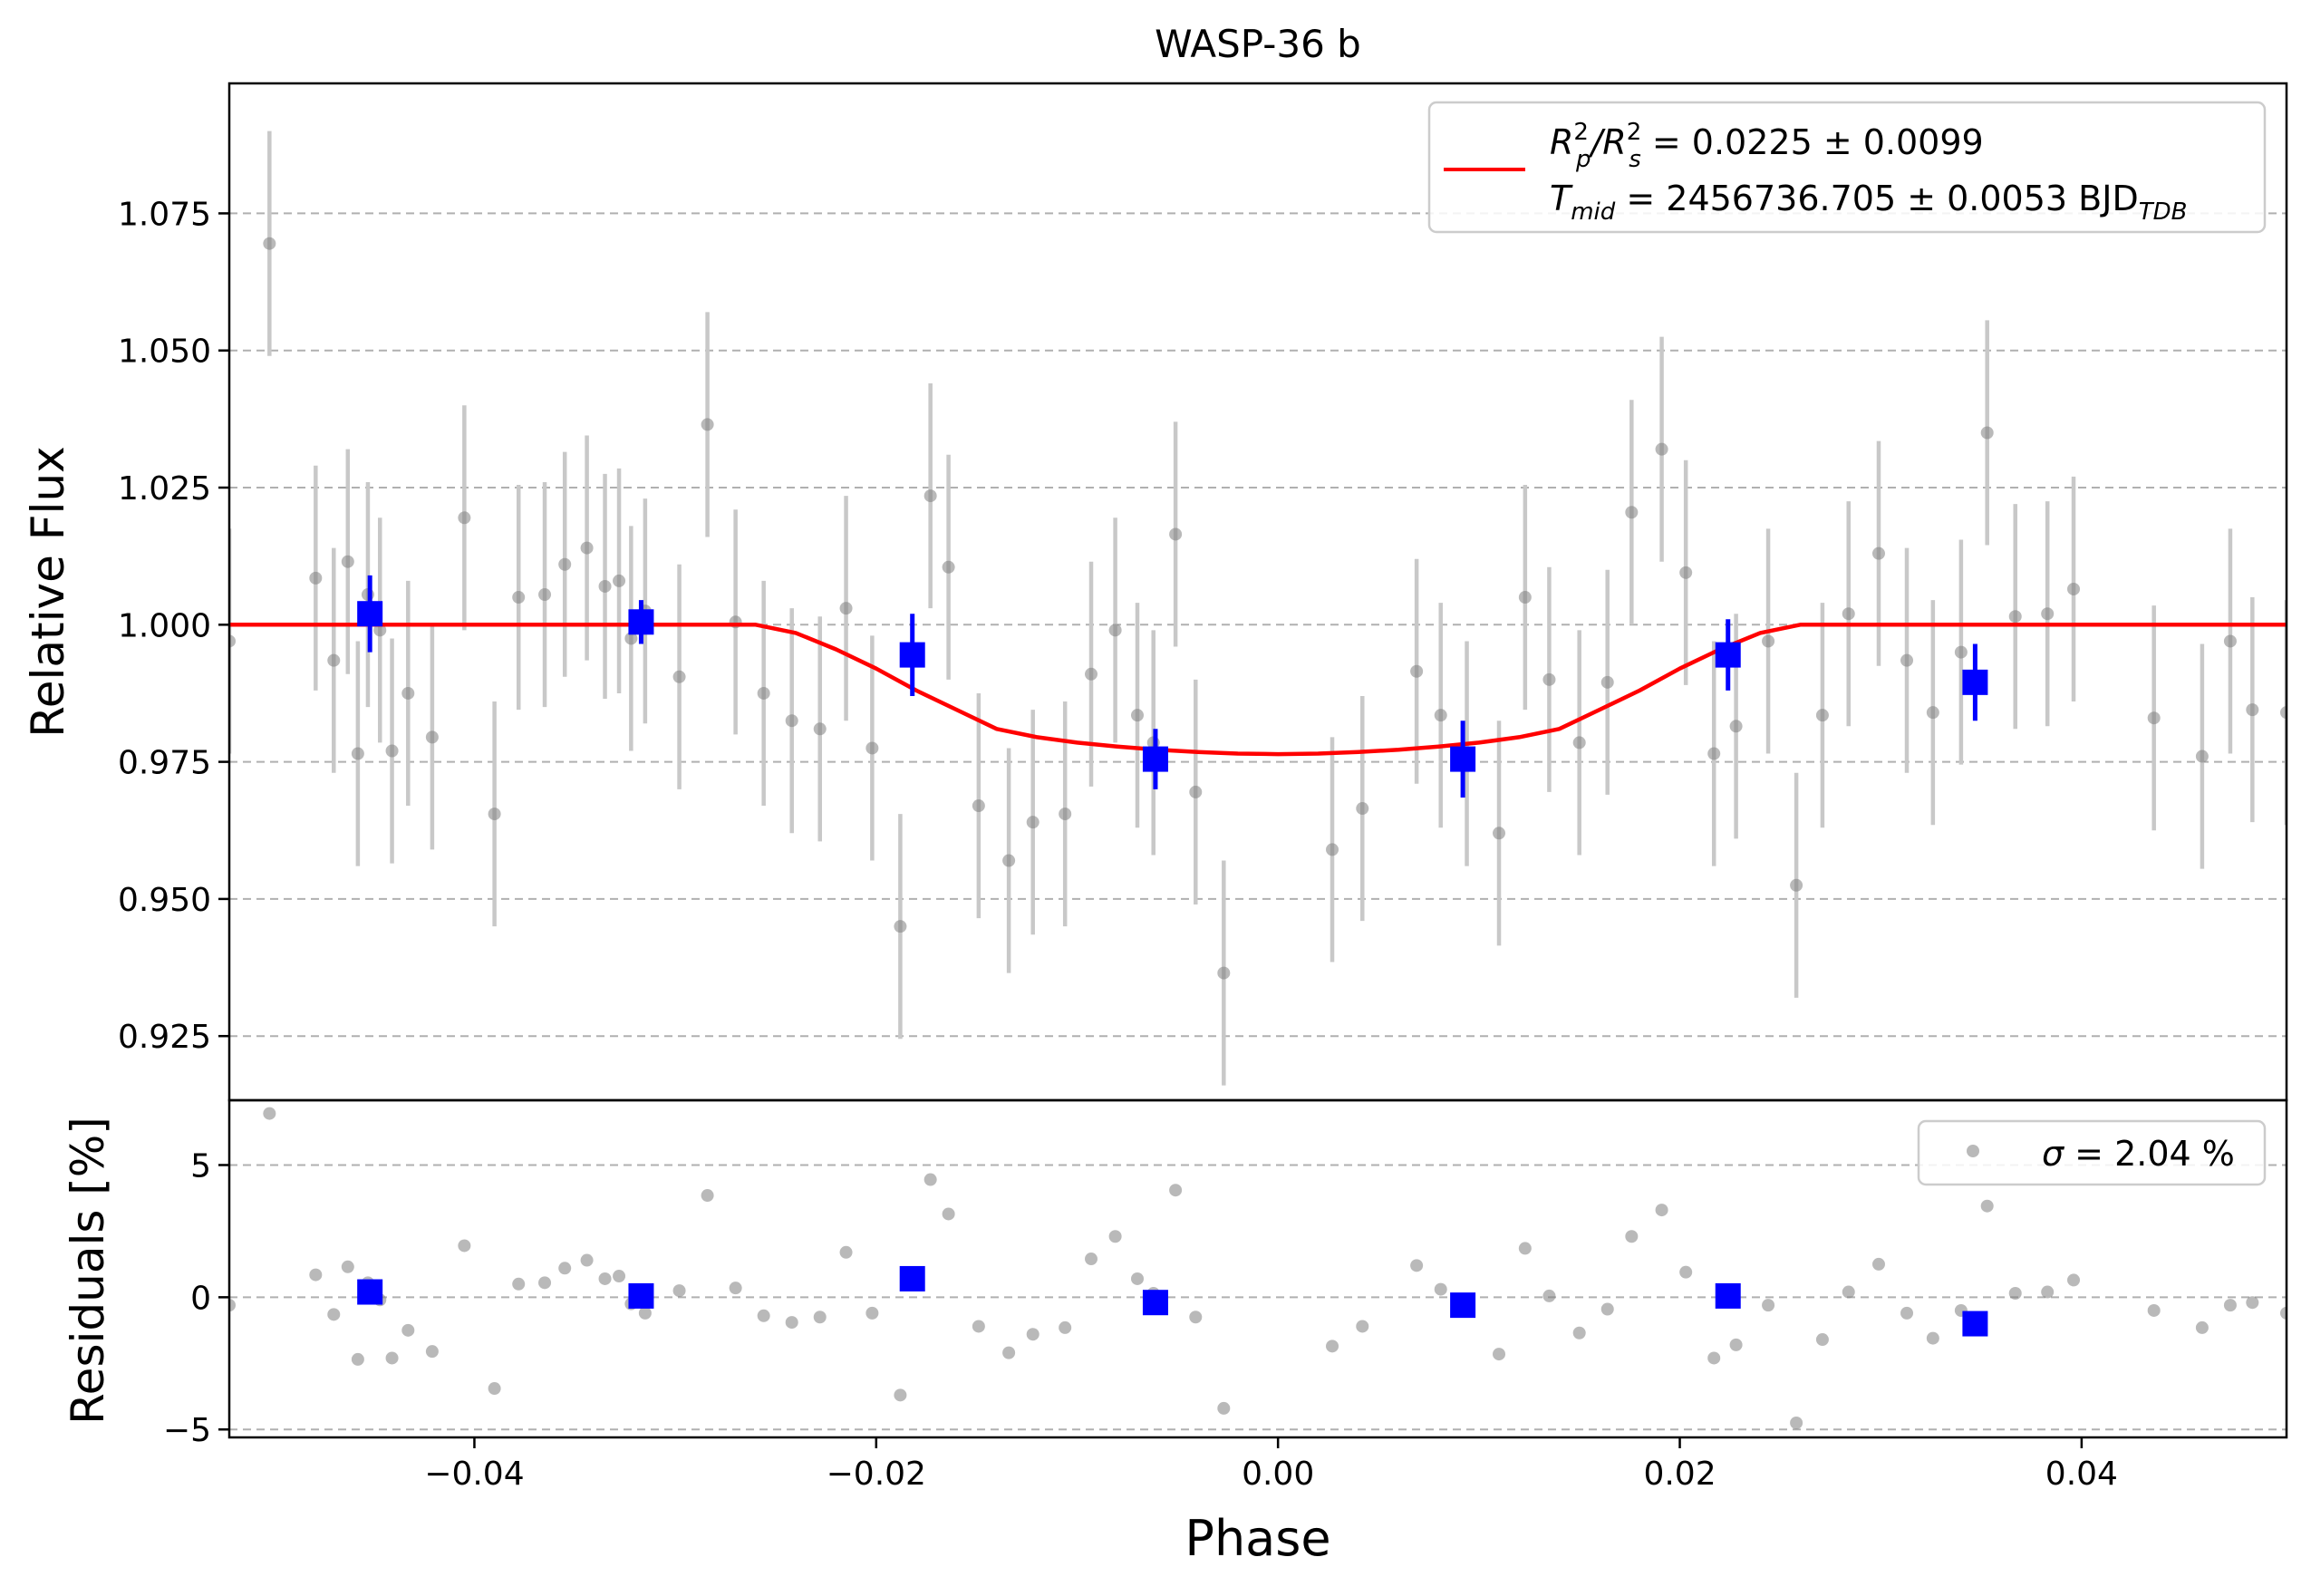  What do you see at coordinates (474, 1474) in the screenshot?
I see `x-tick-label: −0.04` at bounding box center [474, 1474].